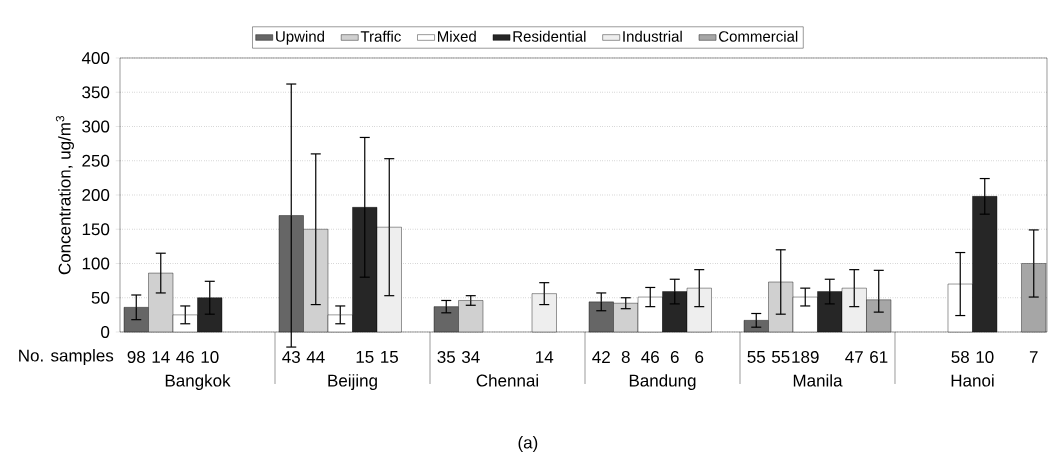 The image size is (1053, 466). Describe the element at coordinates (96, 195) in the screenshot. I see `y-tick-label: 200` at that location.